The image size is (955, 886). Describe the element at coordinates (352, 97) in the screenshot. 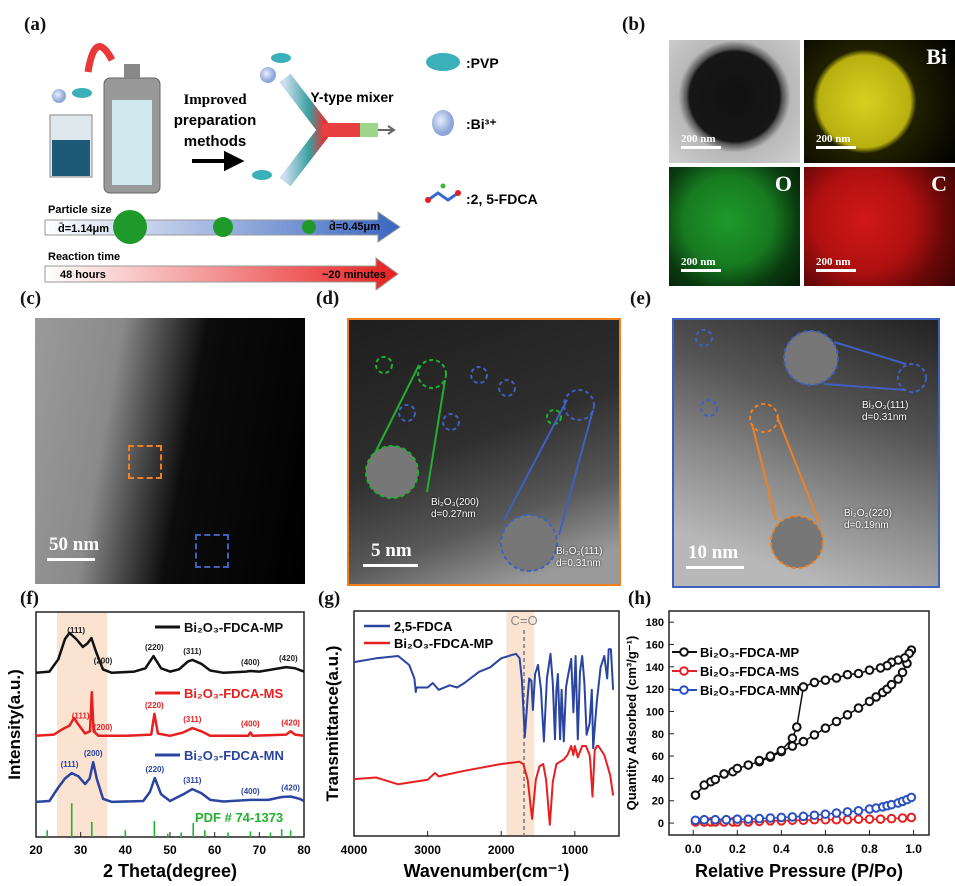

I see `mixer-label: Y-type mixer` at that location.